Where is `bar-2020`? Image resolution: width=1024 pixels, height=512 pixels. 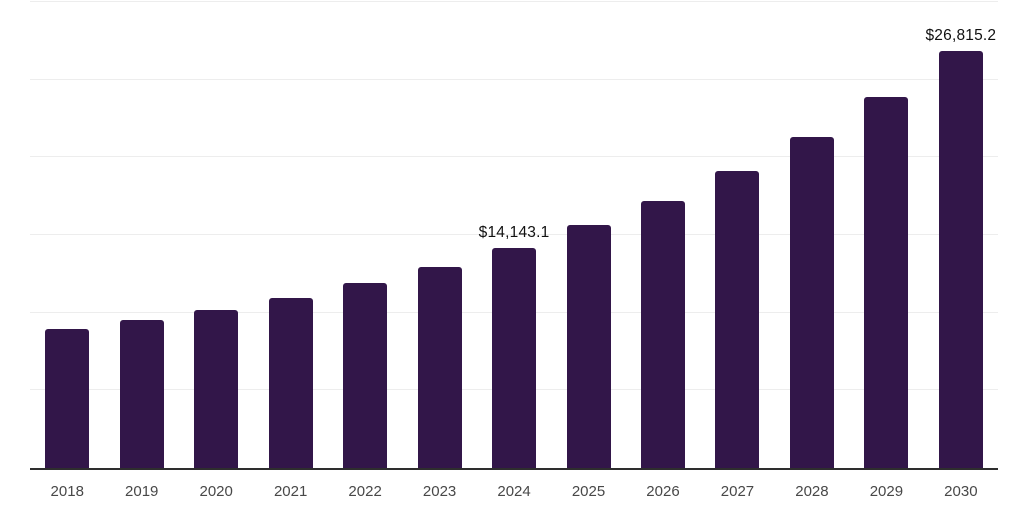
bar-2020 is located at coordinates (216, 388).